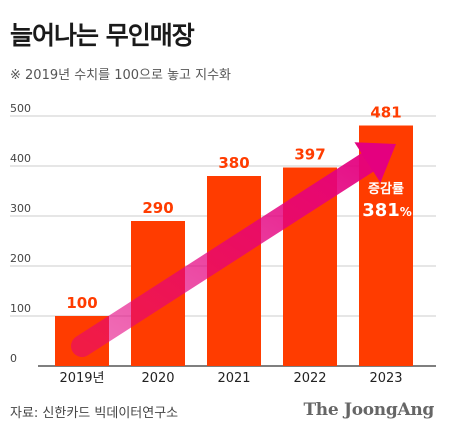  Describe the element at coordinates (233, 378) in the screenshot. I see `x-tick-label: 2021` at that location.